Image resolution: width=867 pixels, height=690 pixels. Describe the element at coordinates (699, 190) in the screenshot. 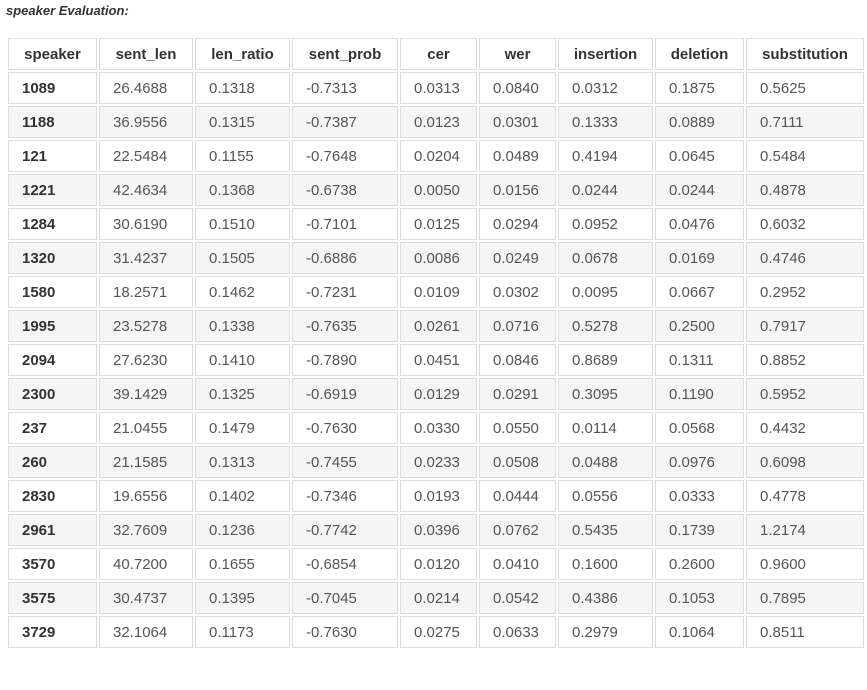

I see `cell-deletion: 0.0244` at that location.